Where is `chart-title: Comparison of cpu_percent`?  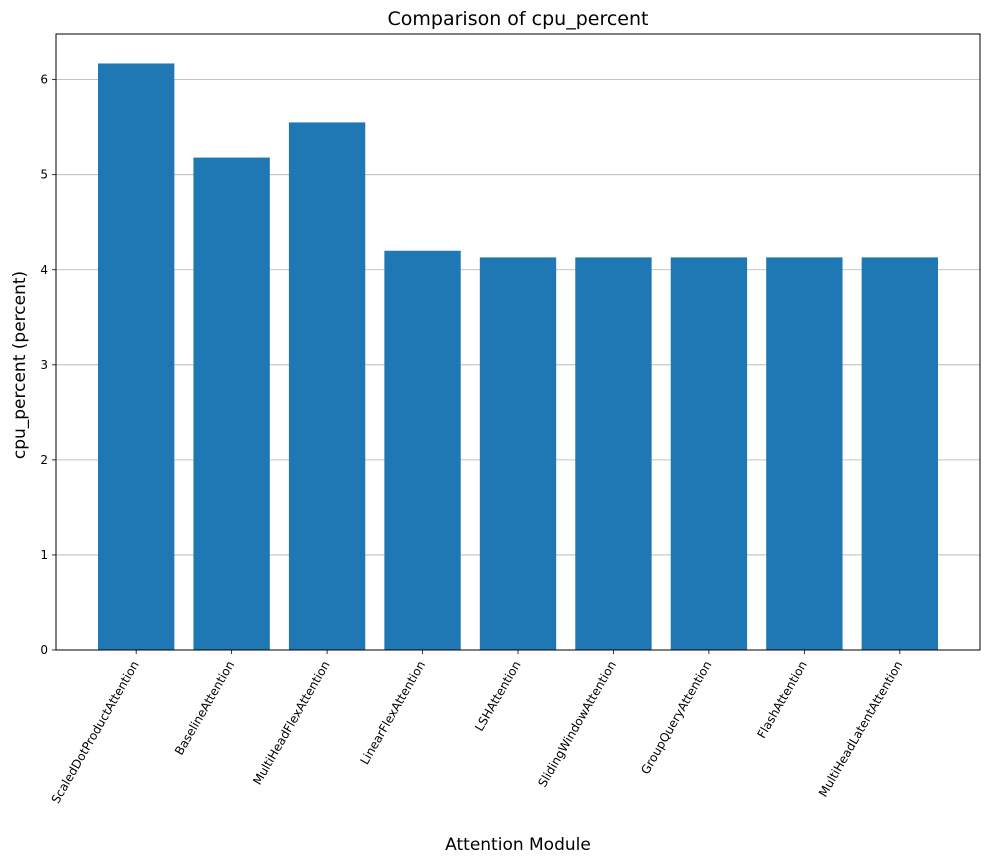 chart-title: Comparison of cpu_percent is located at coordinates (518, 19).